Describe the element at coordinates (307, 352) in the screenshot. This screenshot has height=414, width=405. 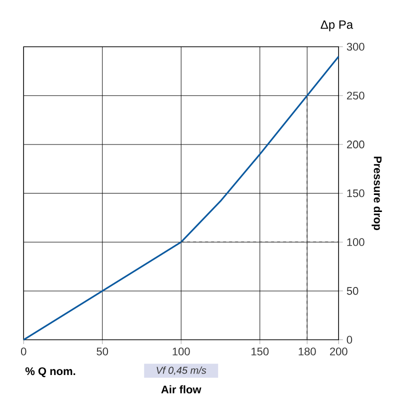
I see `x-tick-label: 180` at that location.